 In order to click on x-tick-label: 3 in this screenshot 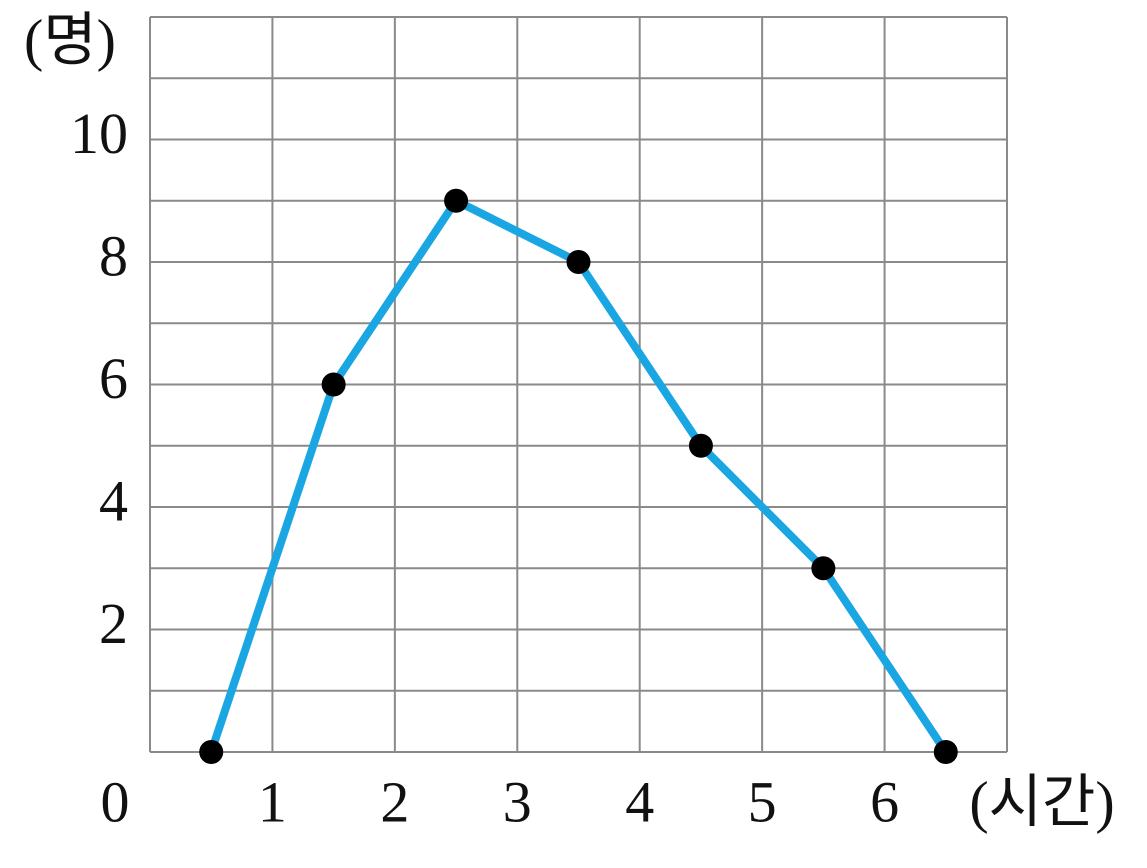, I will do `click(517, 801)`.